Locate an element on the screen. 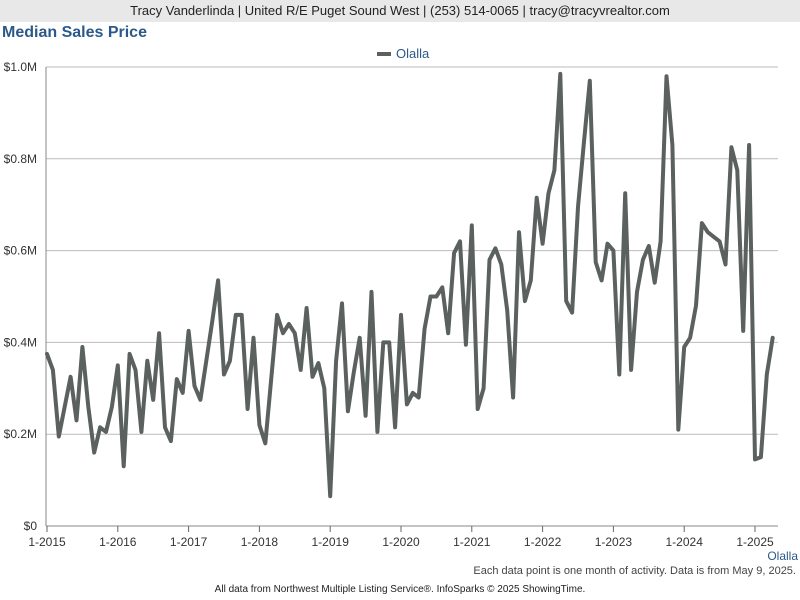  x-tick-label: 1-2022 is located at coordinates (543, 542).